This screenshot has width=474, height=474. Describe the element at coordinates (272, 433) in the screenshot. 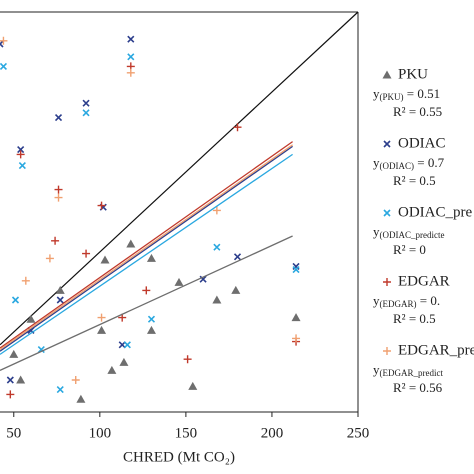

I see `x-tick-label: 200` at that location.